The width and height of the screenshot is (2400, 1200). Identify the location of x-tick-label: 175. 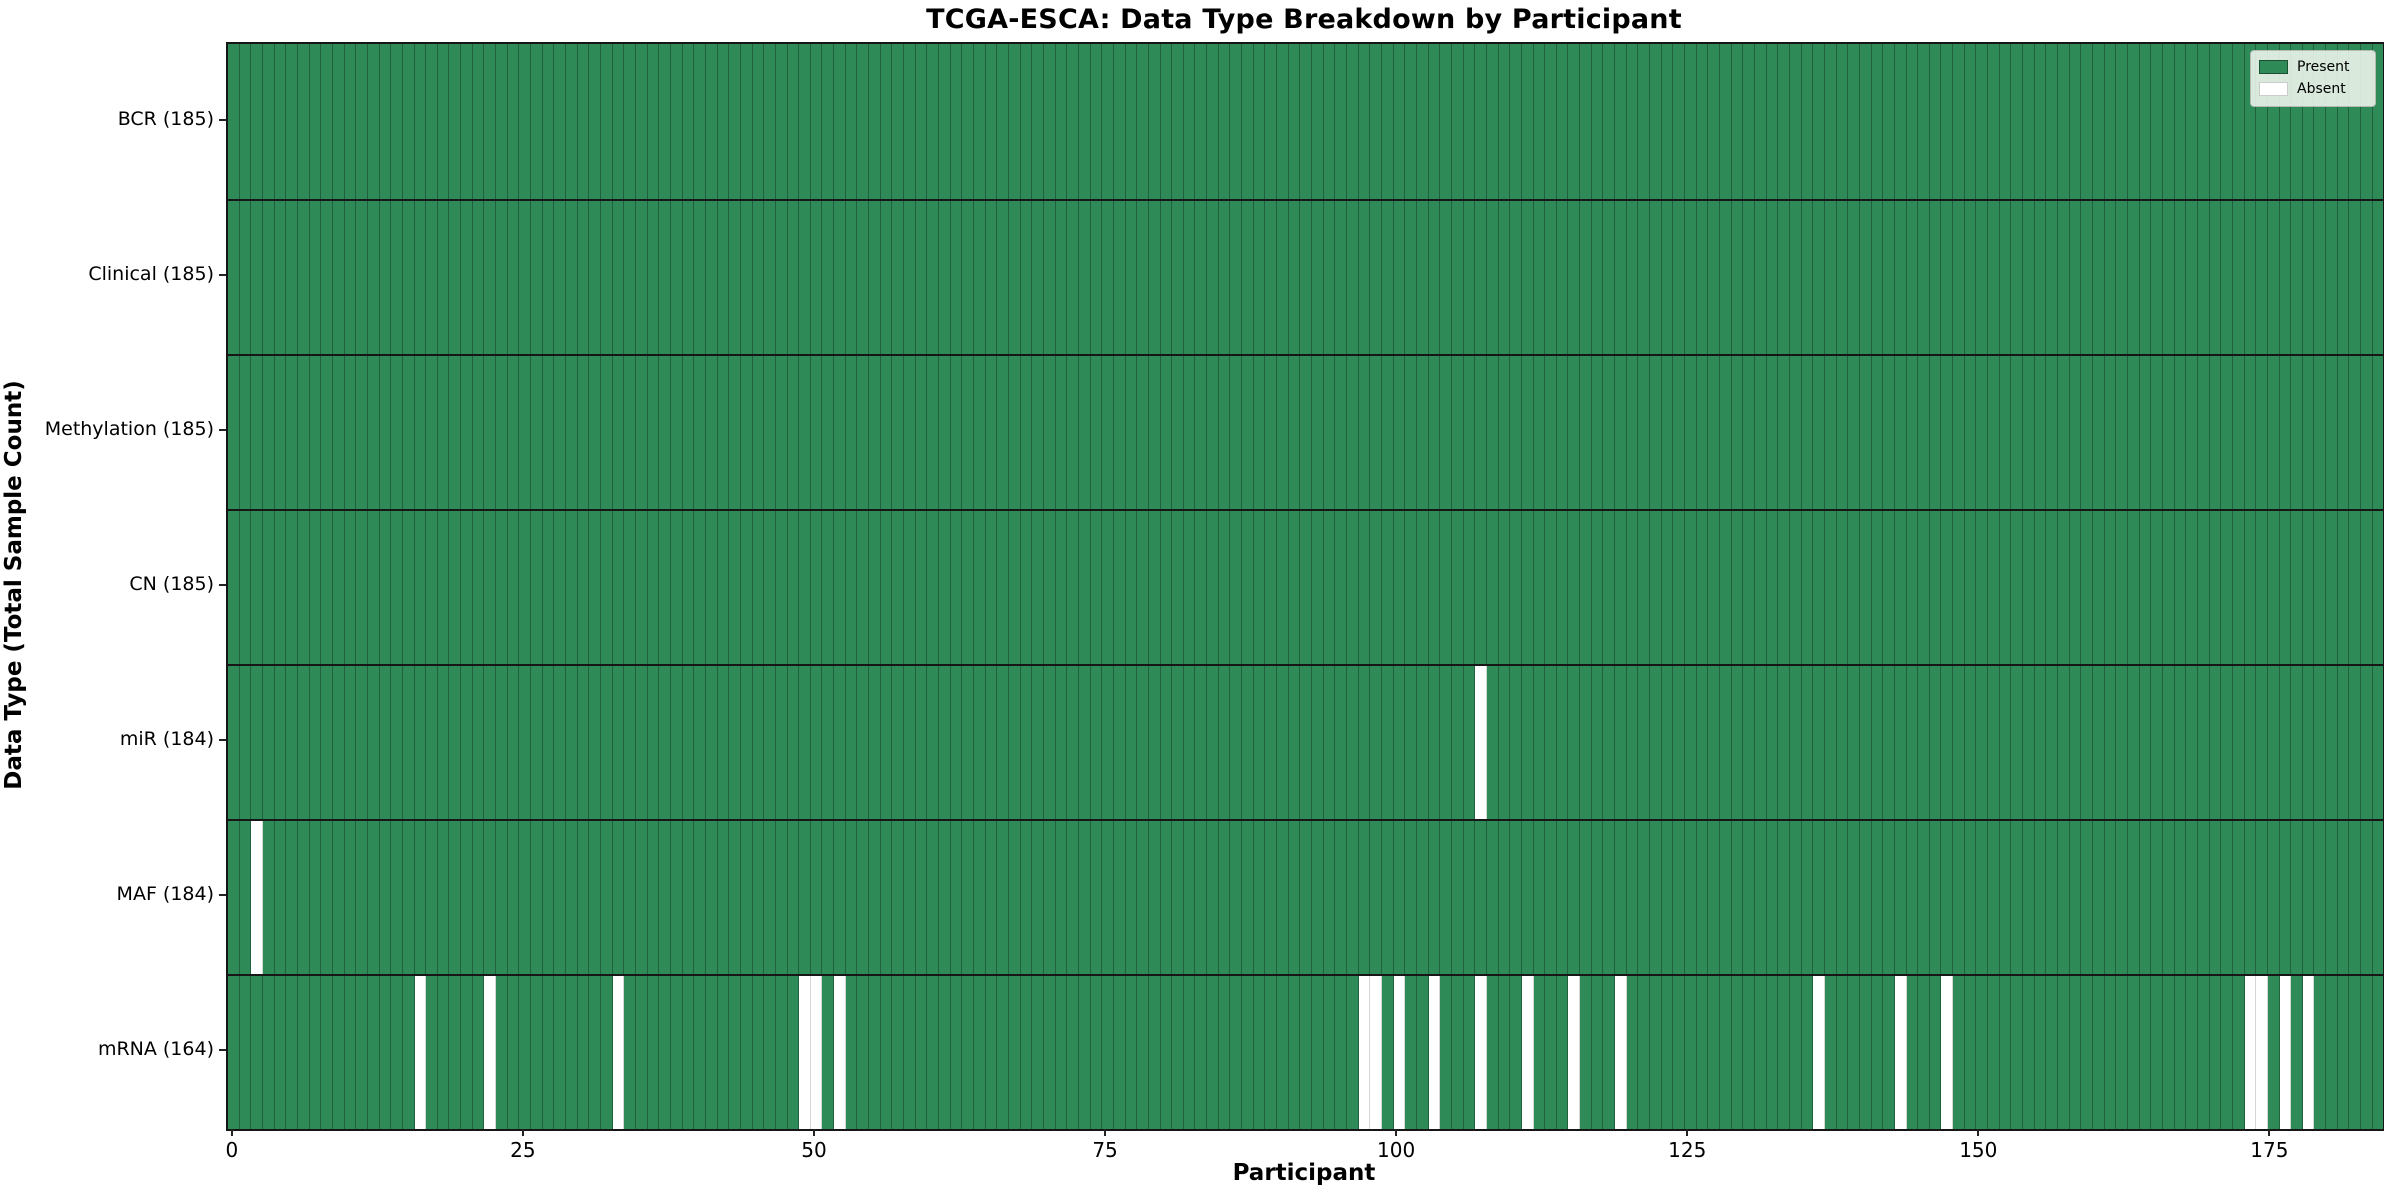
(2269, 1150).